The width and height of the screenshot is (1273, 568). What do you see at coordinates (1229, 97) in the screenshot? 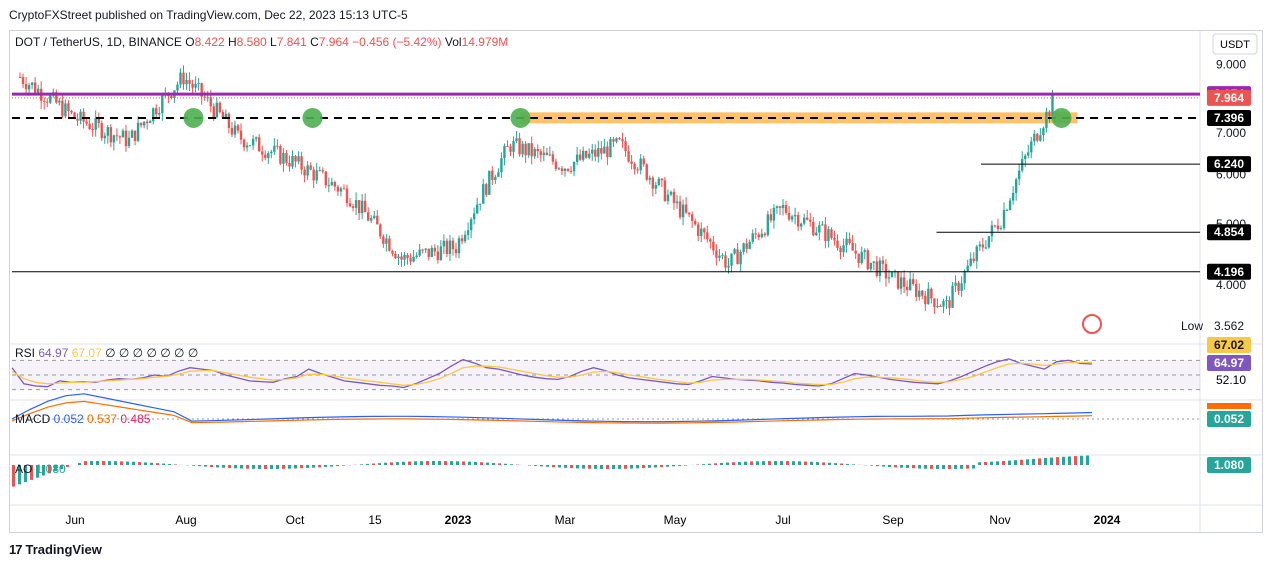
I see `last-price-label-bg` at bounding box center [1229, 97].